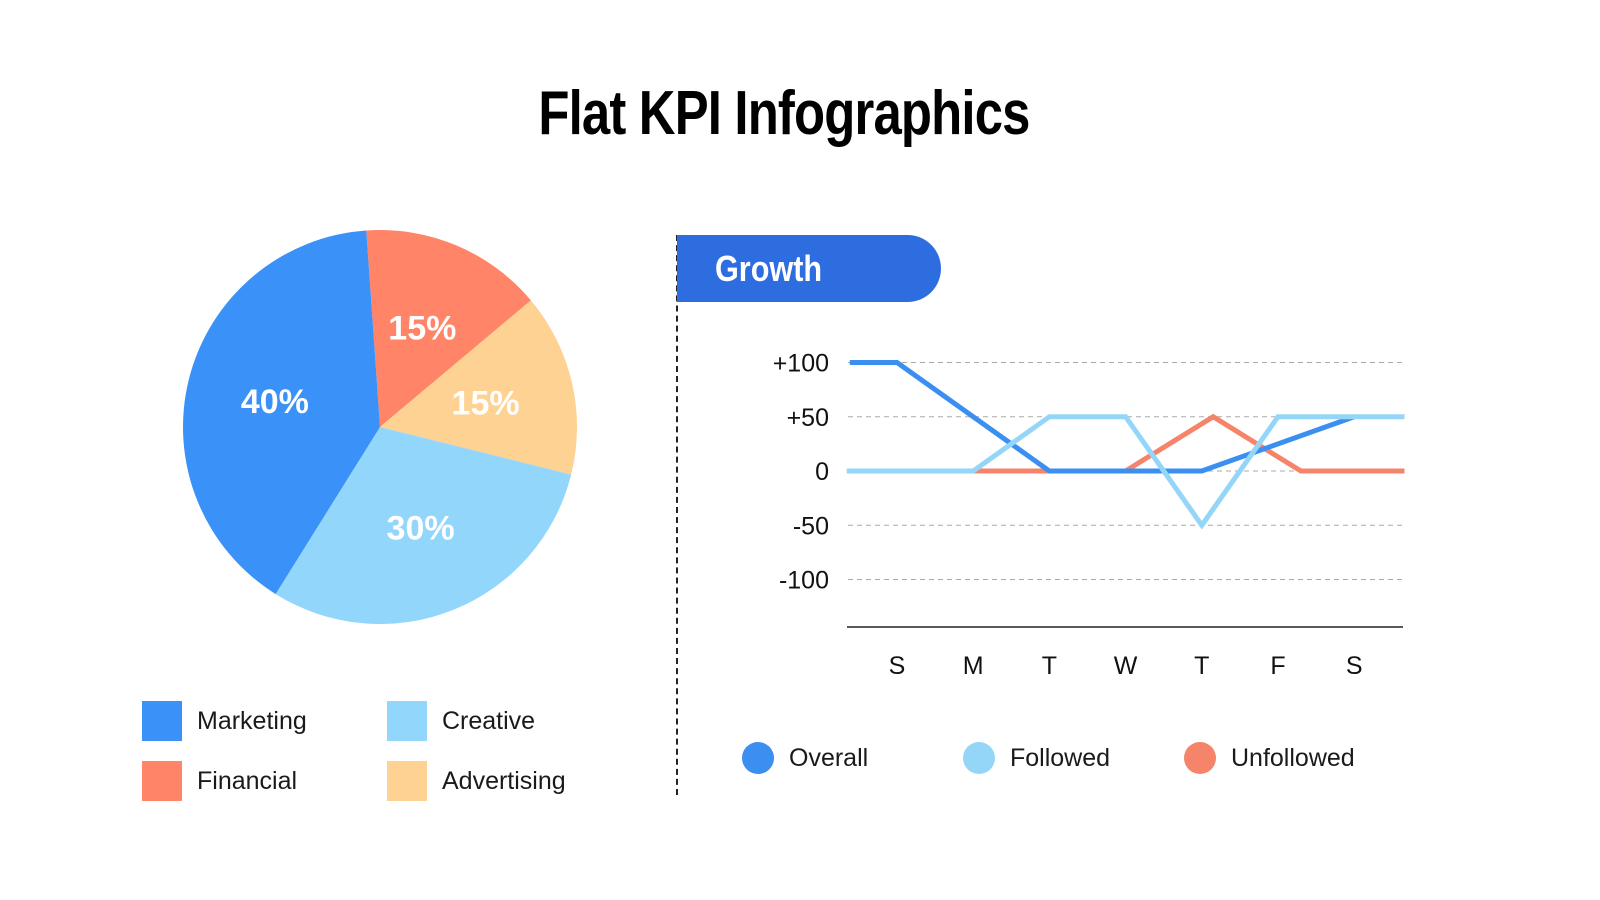  I want to click on series-line-followed, so click(1125, 472).